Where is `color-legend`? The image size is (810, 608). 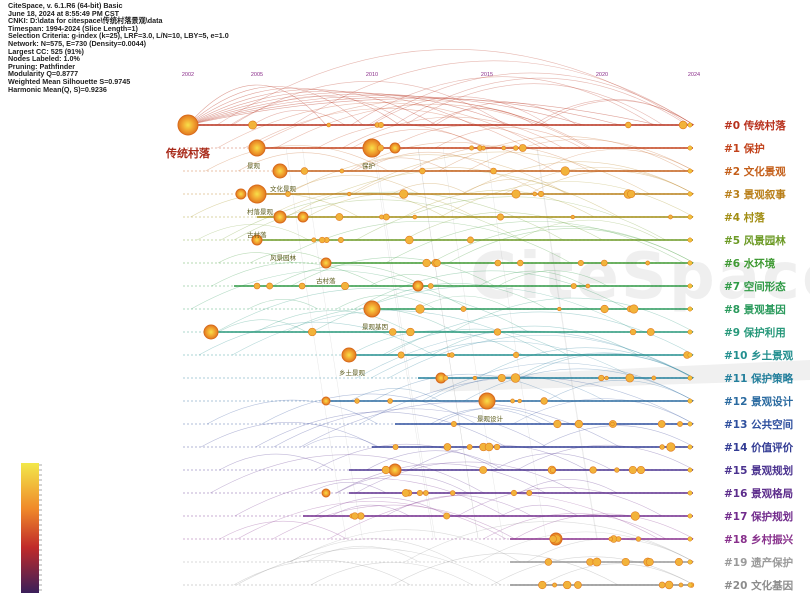 color-legend is located at coordinates (30, 528).